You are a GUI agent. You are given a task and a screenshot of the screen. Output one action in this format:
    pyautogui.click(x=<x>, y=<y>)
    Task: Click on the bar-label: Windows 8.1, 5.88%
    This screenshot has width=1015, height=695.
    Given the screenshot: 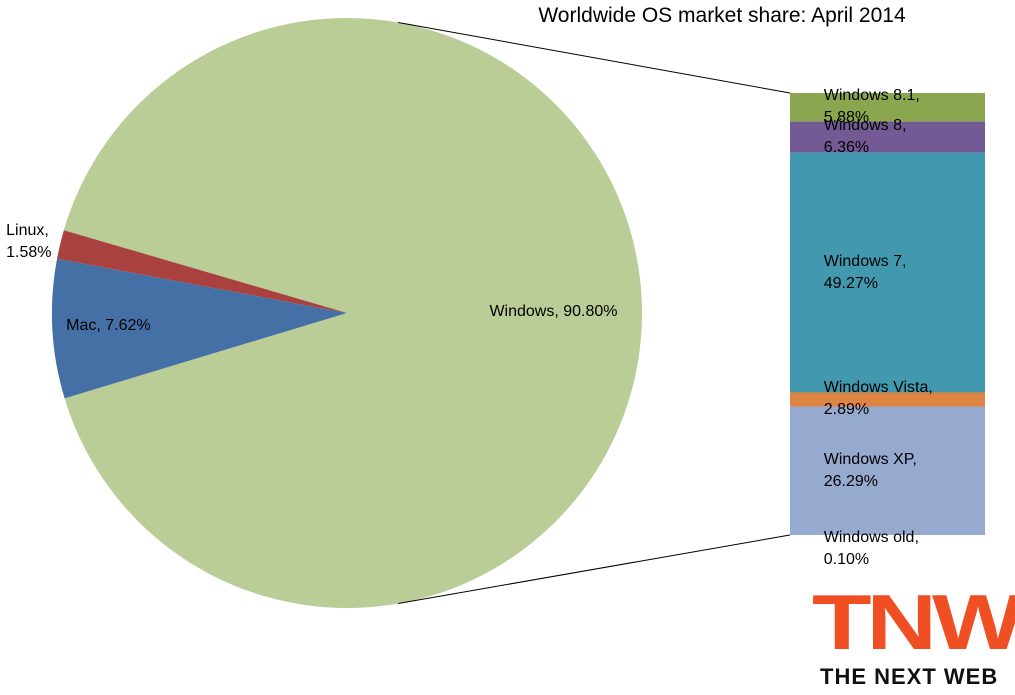 What is the action you would take?
    pyautogui.click(x=871, y=107)
    